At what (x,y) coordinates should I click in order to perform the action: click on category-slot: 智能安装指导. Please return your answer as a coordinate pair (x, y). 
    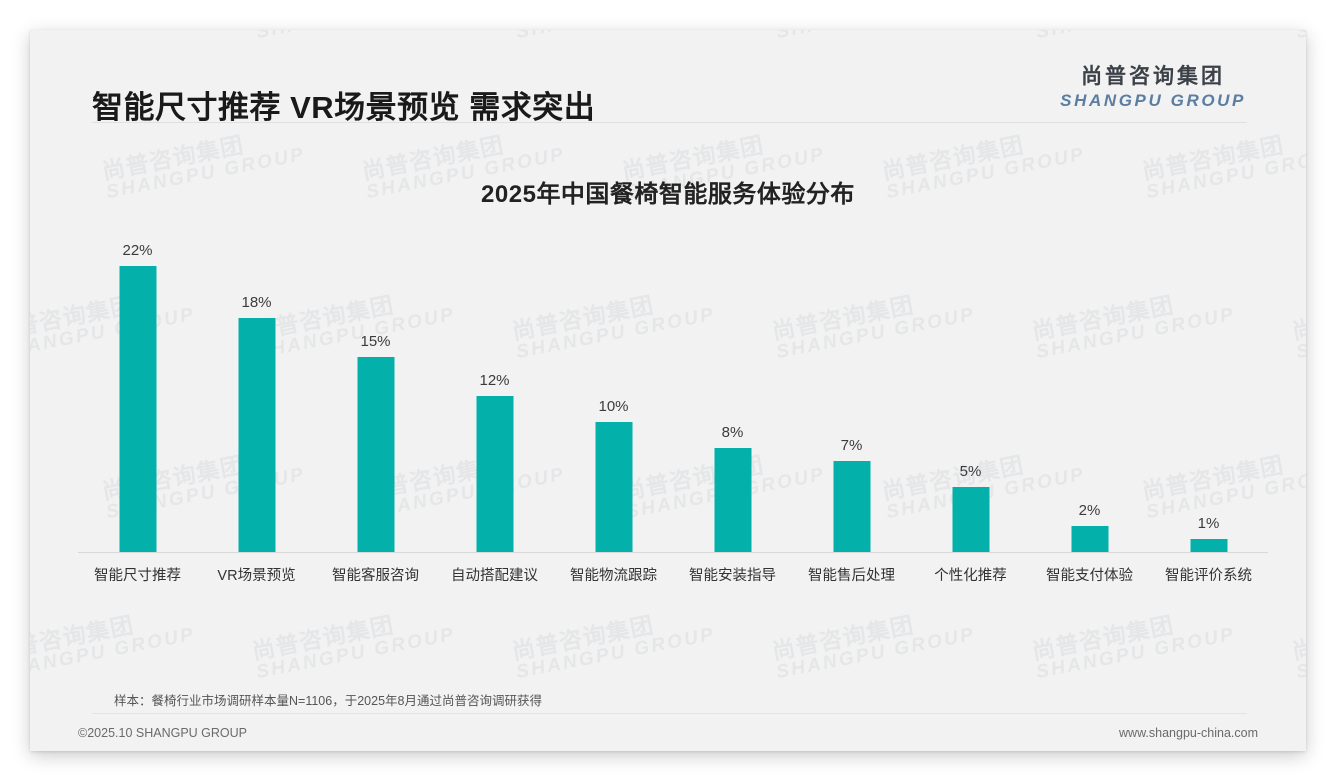
    Looking at the image, I should click on (732, 330).